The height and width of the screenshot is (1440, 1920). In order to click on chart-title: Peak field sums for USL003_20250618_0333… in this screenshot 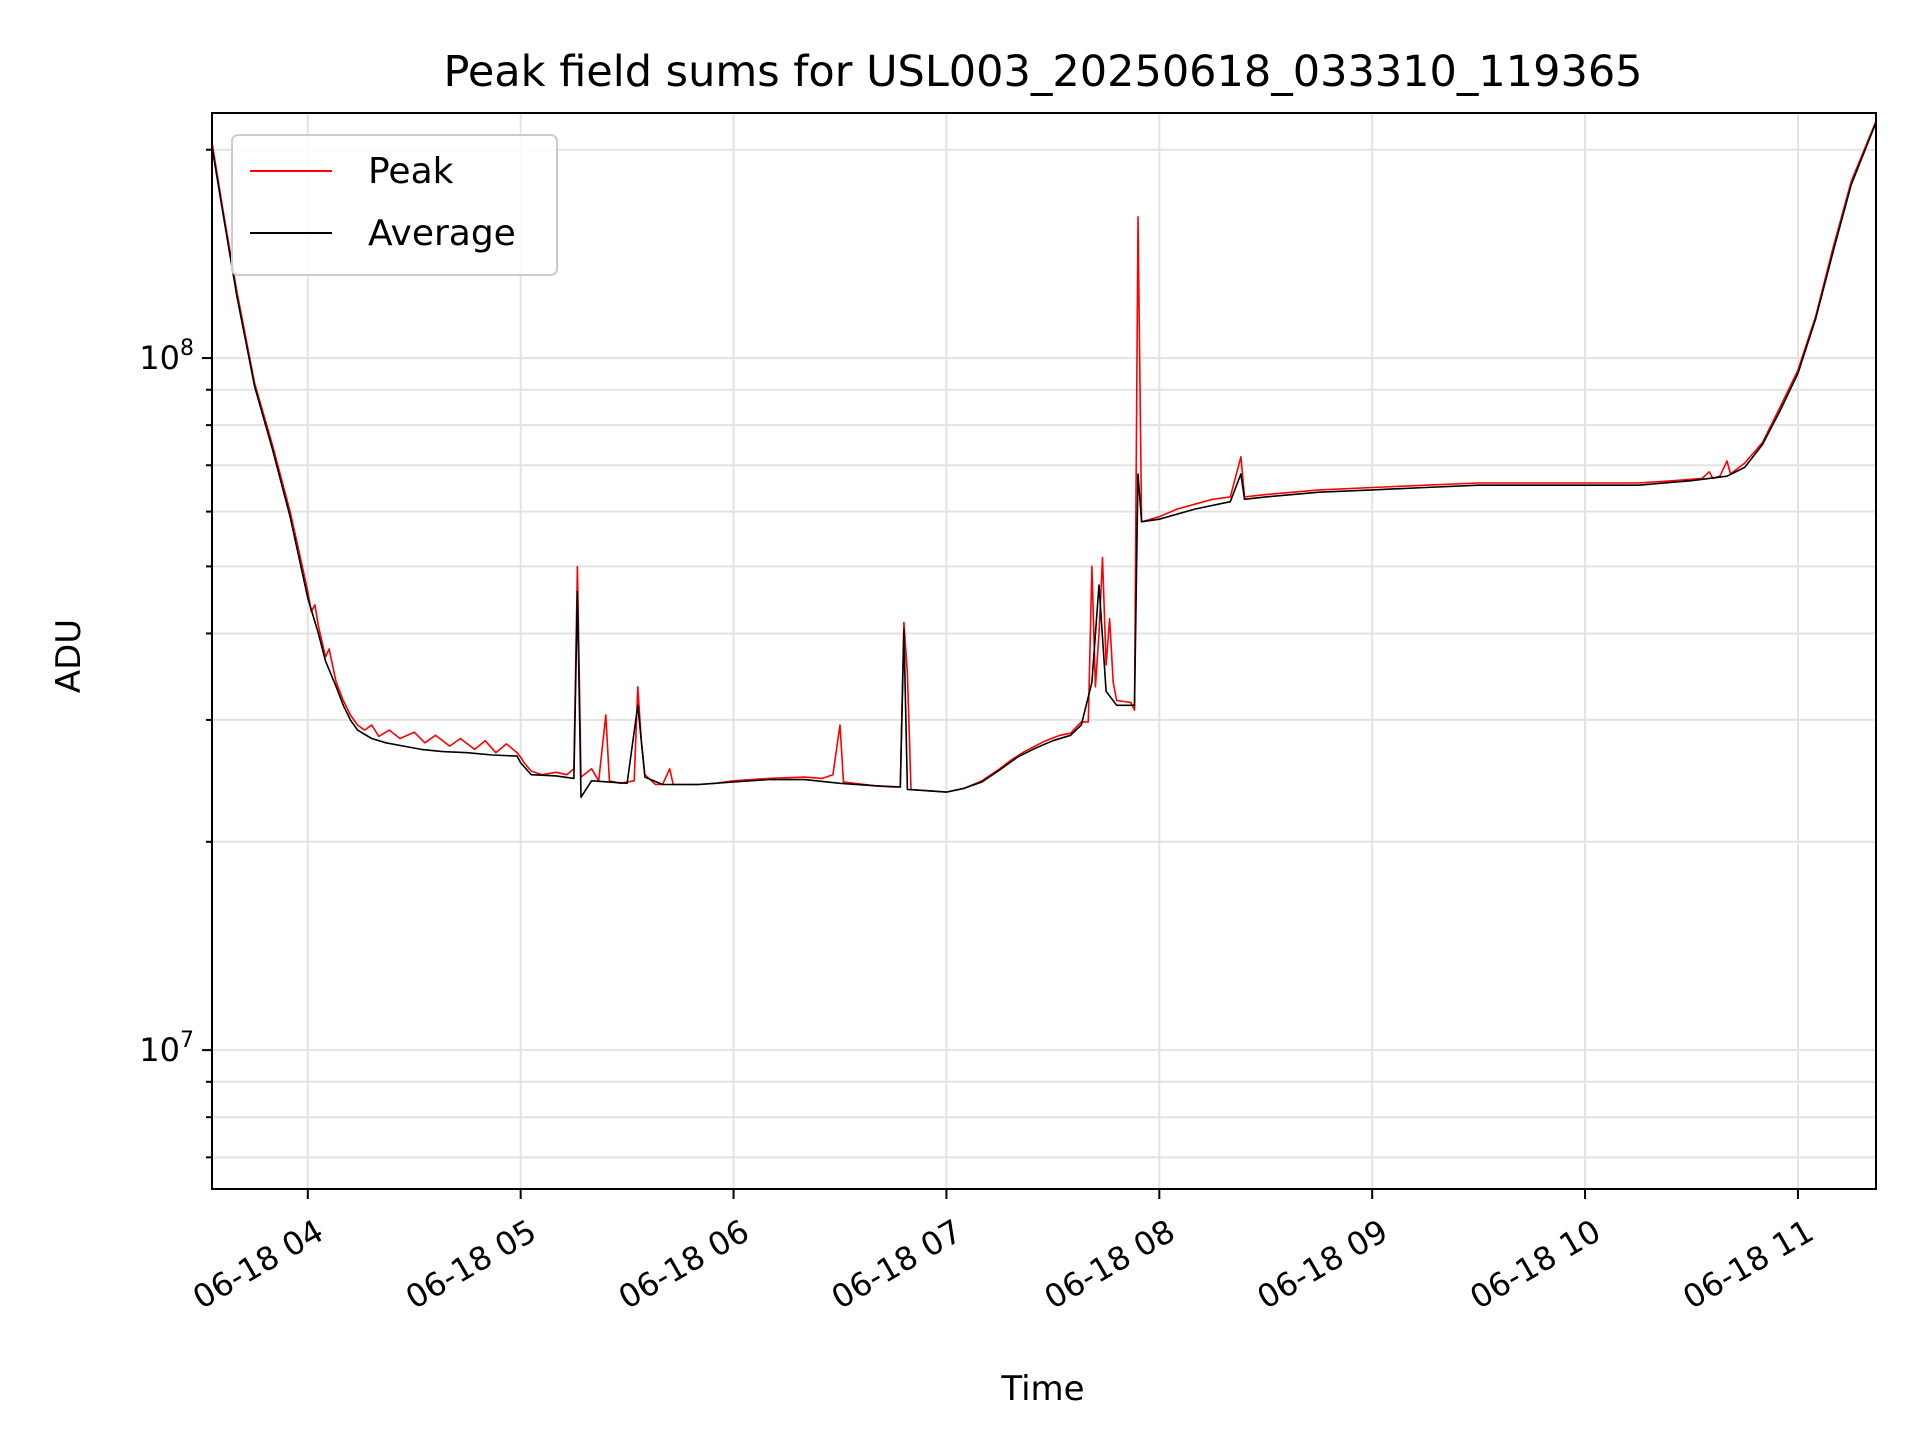, I will do `click(1042, 72)`.